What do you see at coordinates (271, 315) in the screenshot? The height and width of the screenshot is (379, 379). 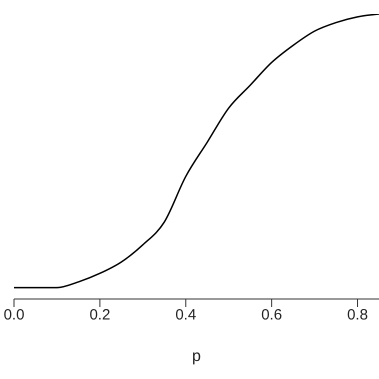 I see `x-tick-label: 0.6` at bounding box center [271, 315].